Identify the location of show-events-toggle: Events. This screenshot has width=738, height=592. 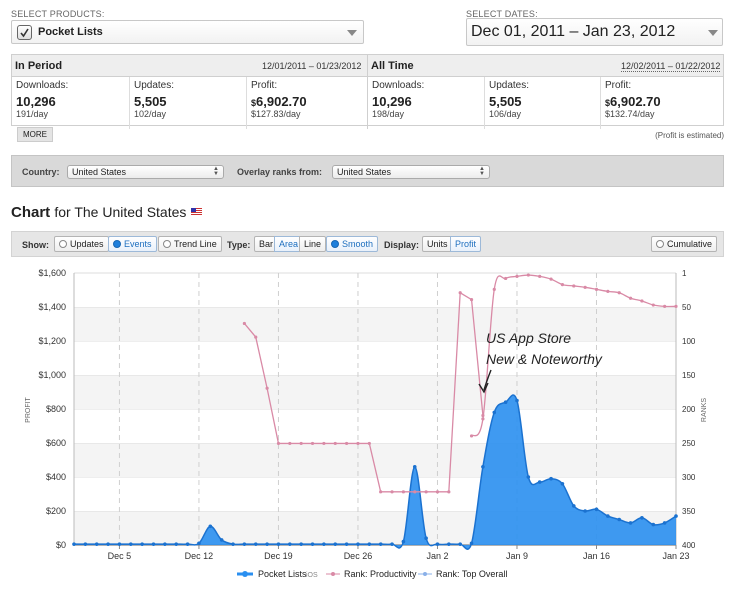
(132, 244).